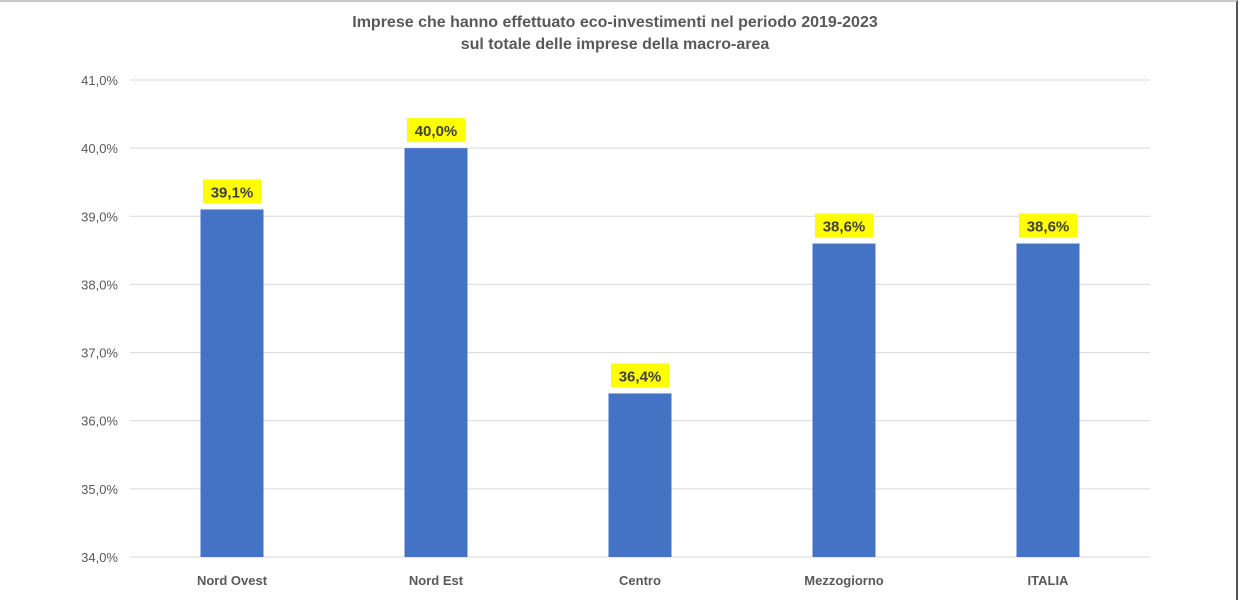 The width and height of the screenshot is (1240, 600). I want to click on y-tick-label: 38,0%, so click(99, 284).